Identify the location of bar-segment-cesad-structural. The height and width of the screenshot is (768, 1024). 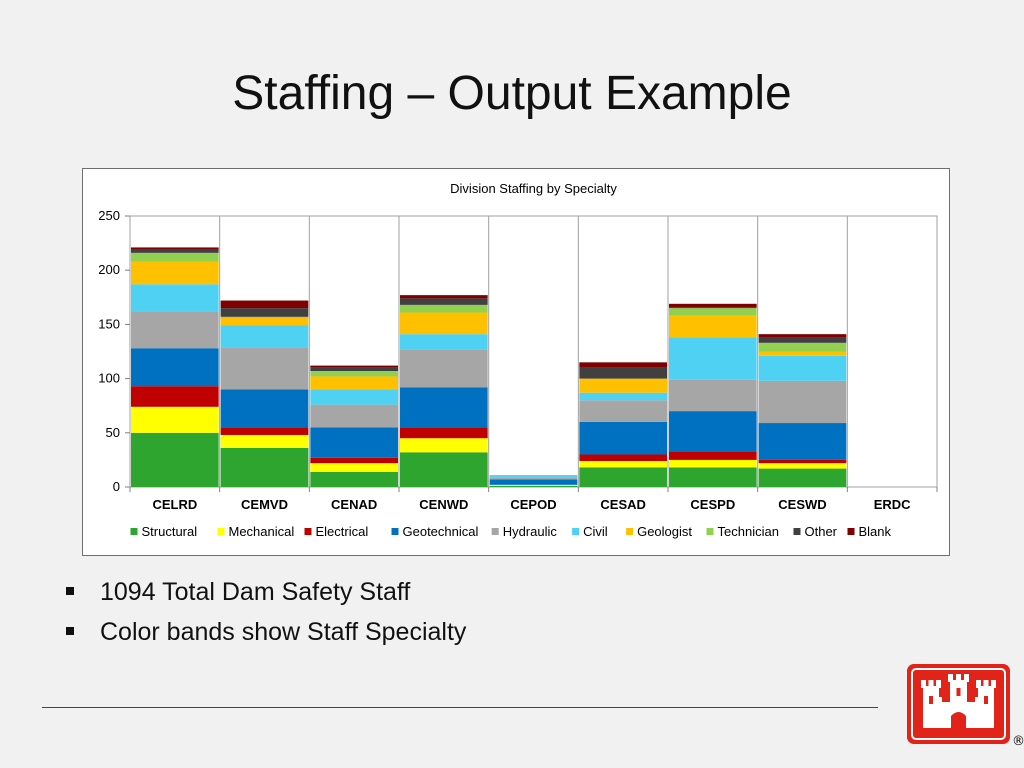
(623, 477).